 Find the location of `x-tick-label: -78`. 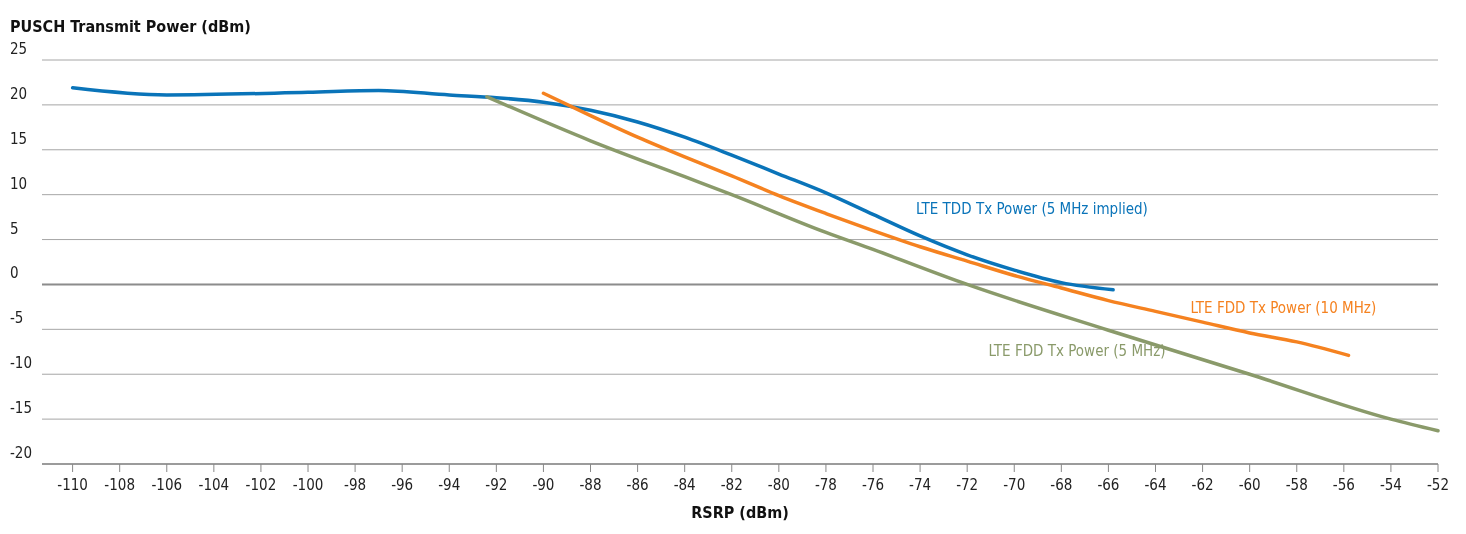

x-tick-label: -78 is located at coordinates (825, 485).